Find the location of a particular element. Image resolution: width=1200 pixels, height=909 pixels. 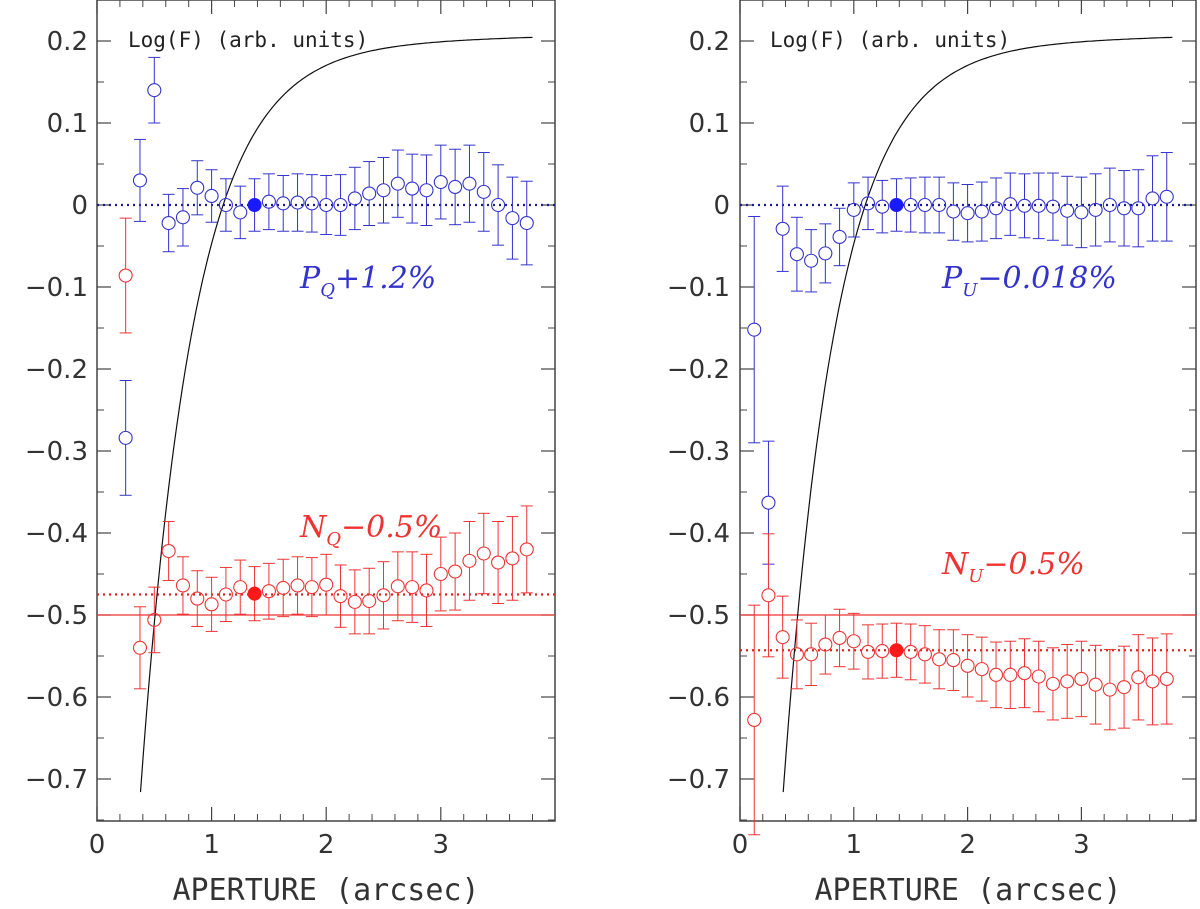

y-tick-label: −0.4 is located at coordinates (698, 534).